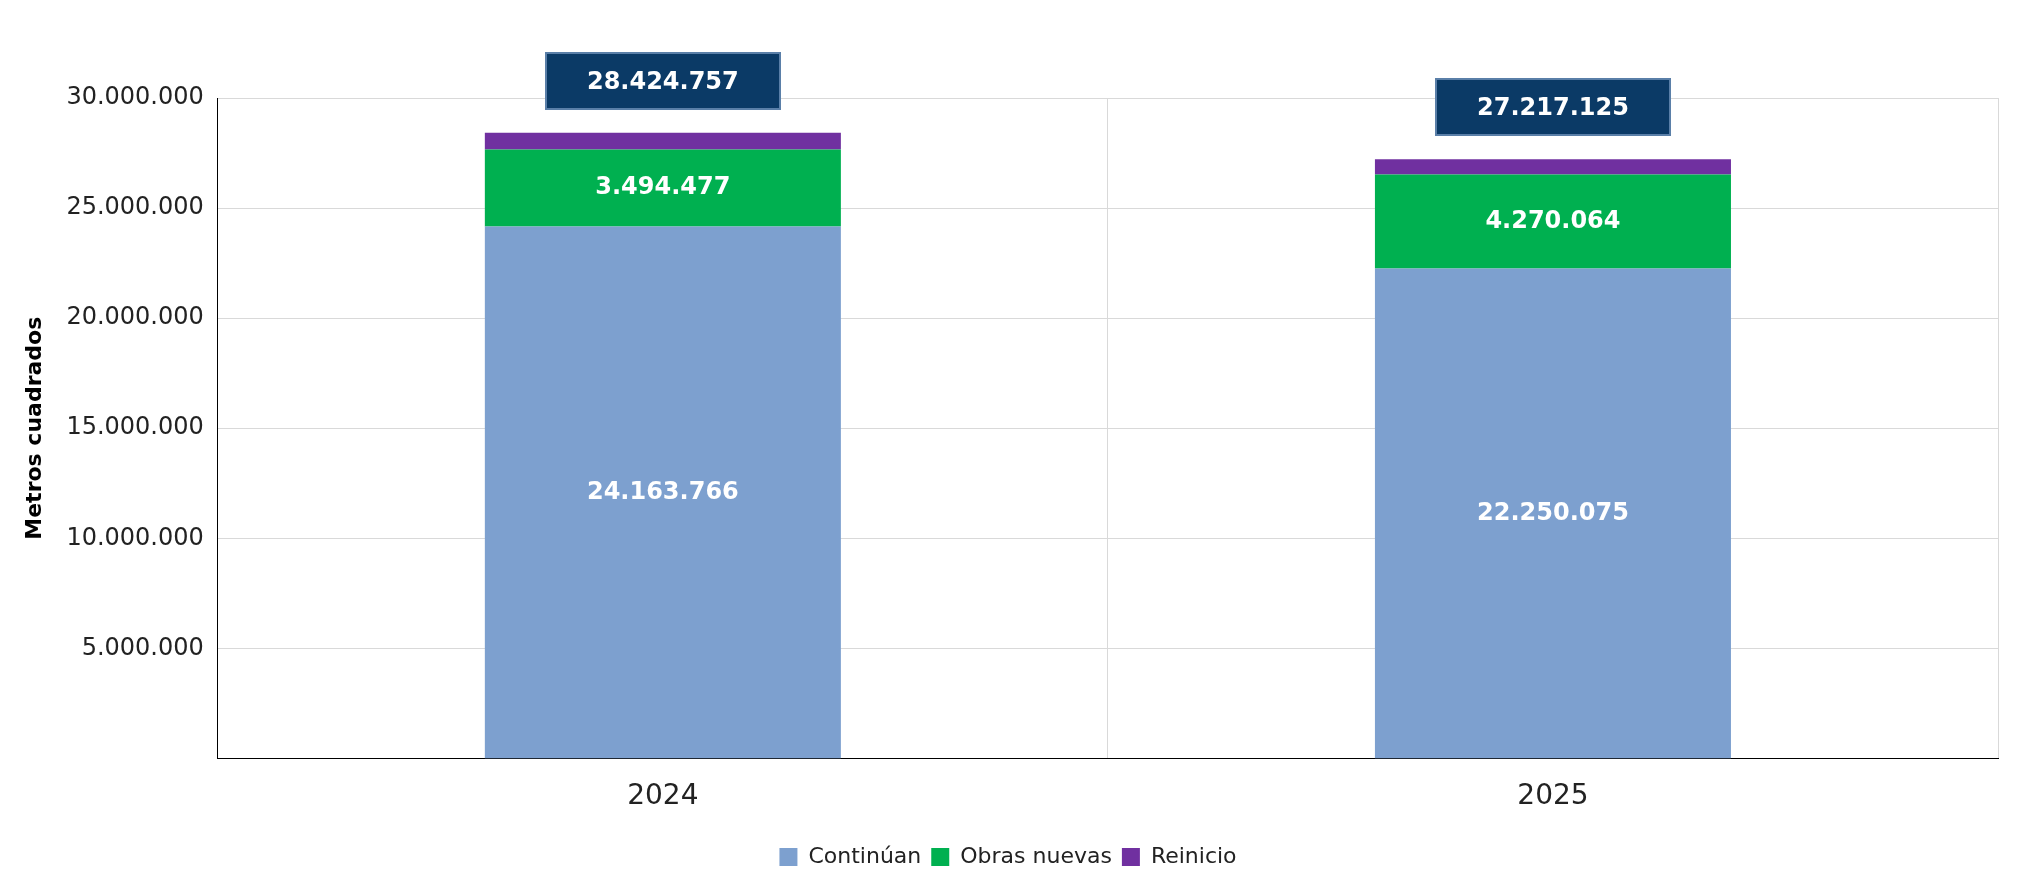 This screenshot has height=890, width=2024. I want to click on y-tick-label: 25.000.000, so click(135, 206).